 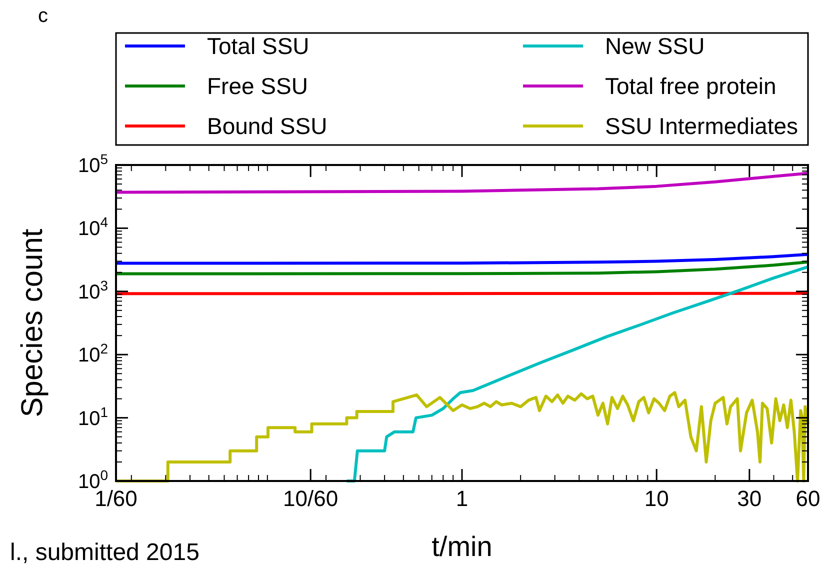 I want to click on y-axis-title: Species count, so click(x=32, y=323).